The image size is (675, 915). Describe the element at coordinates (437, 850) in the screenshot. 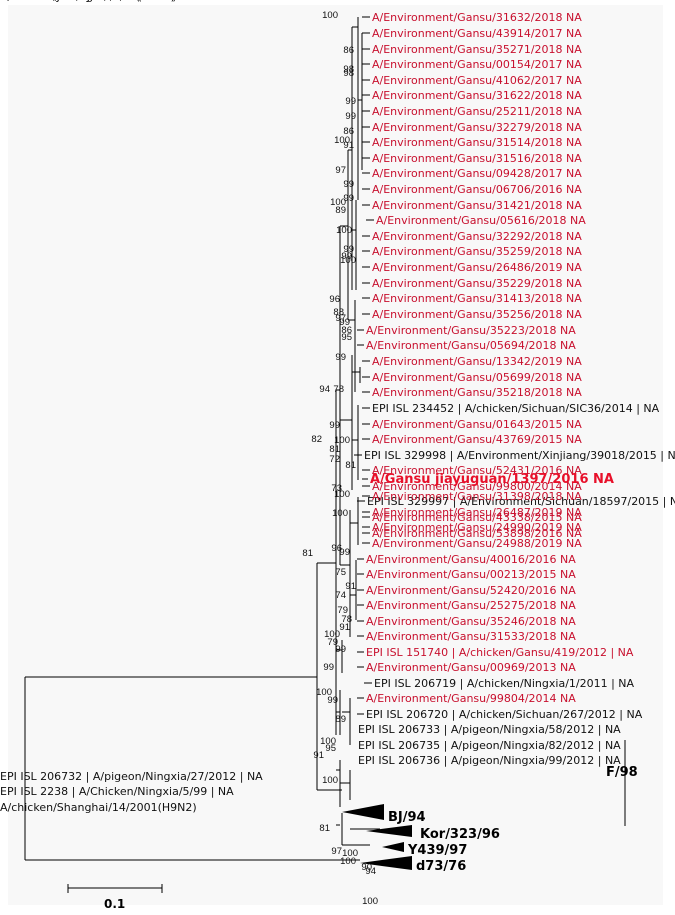

I see `collapsed-clade-label: Y439/97` at that location.